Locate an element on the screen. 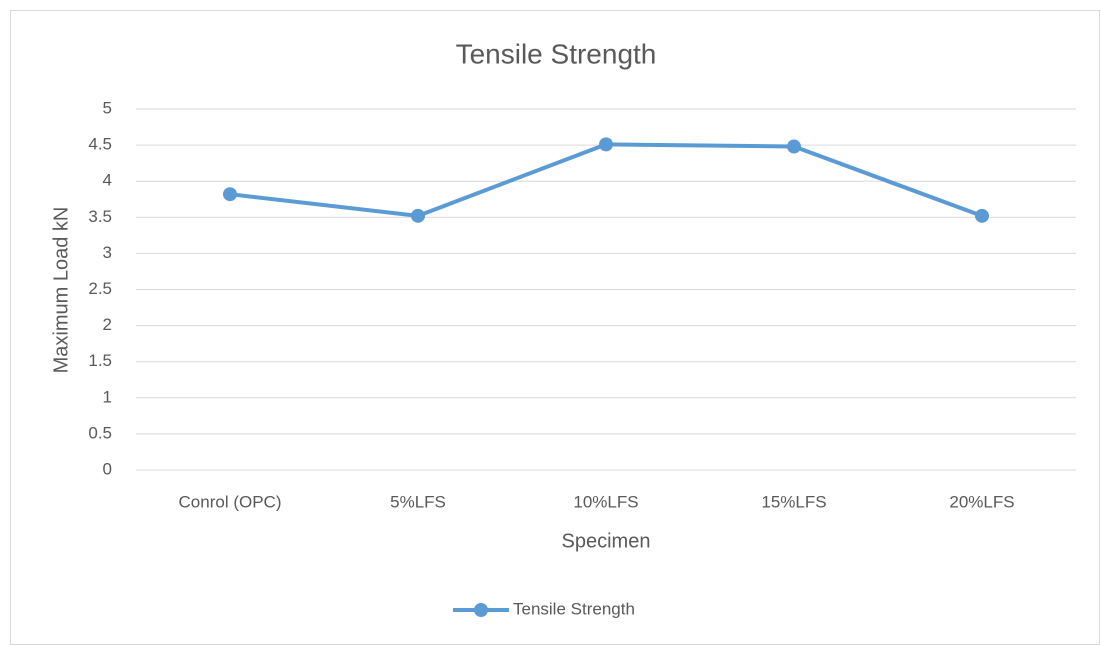 Image resolution: width=1101 pixels, height=646 pixels. x-tick-label: 10%LFS is located at coordinates (605, 501).